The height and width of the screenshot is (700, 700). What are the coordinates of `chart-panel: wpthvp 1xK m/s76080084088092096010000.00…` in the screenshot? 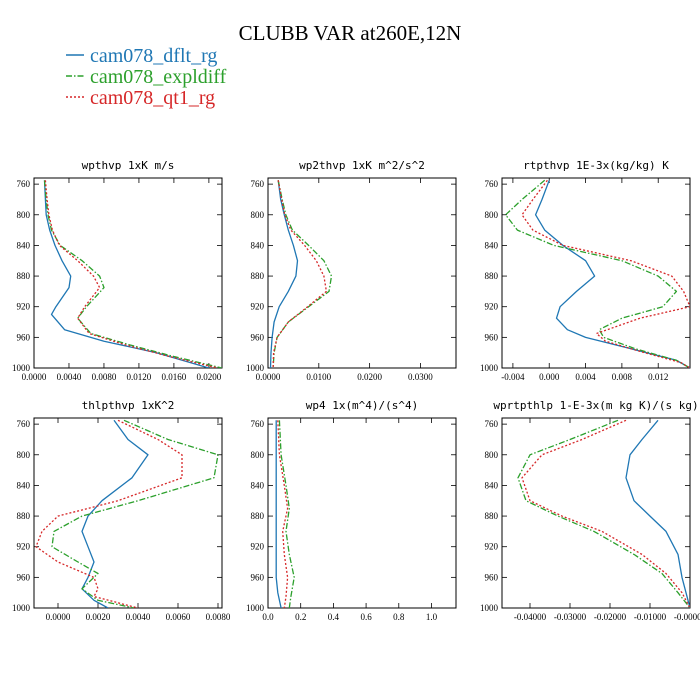 It's located at (117, 270).